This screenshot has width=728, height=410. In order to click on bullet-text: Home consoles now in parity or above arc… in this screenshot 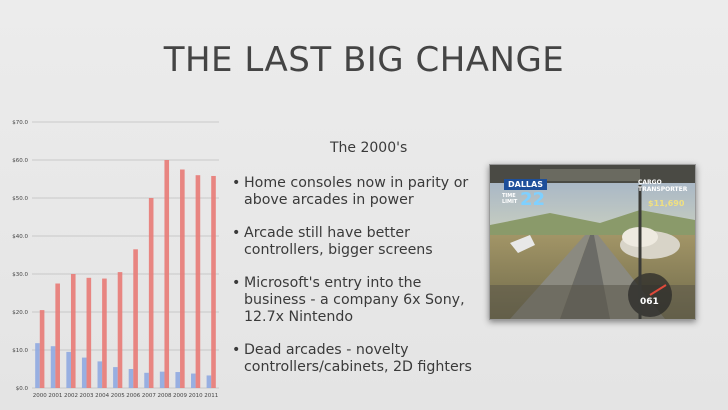, I will do `click(356, 191)`.